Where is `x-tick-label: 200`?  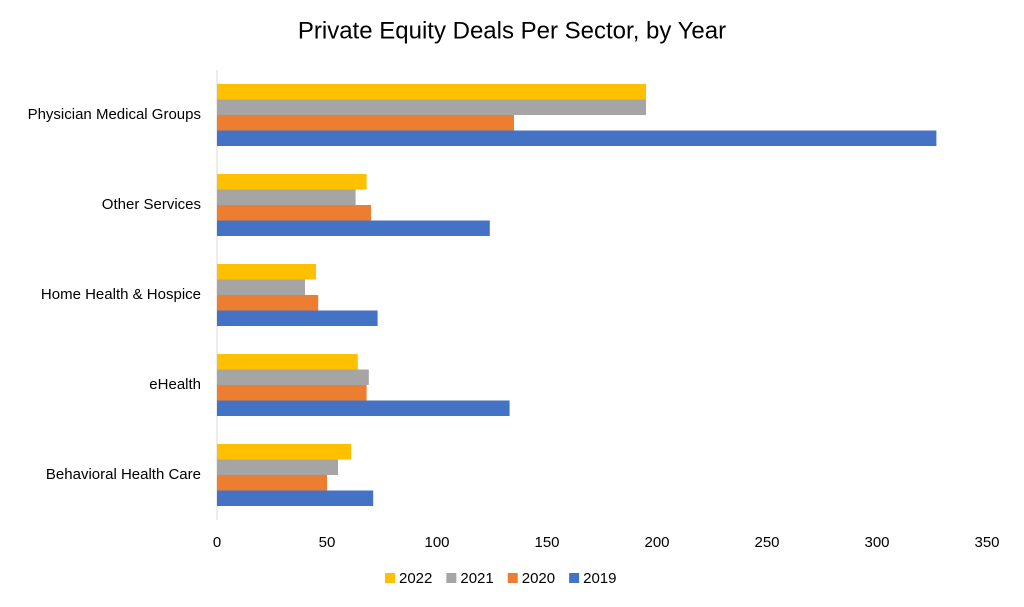
x-tick-label: 200 is located at coordinates (656, 542).